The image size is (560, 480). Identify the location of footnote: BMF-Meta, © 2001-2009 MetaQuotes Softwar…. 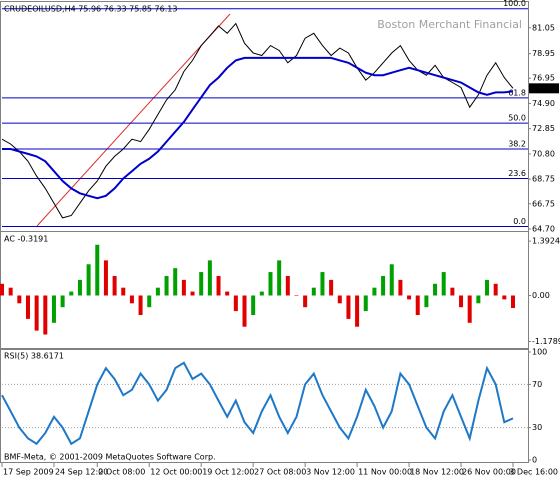
(110, 457).